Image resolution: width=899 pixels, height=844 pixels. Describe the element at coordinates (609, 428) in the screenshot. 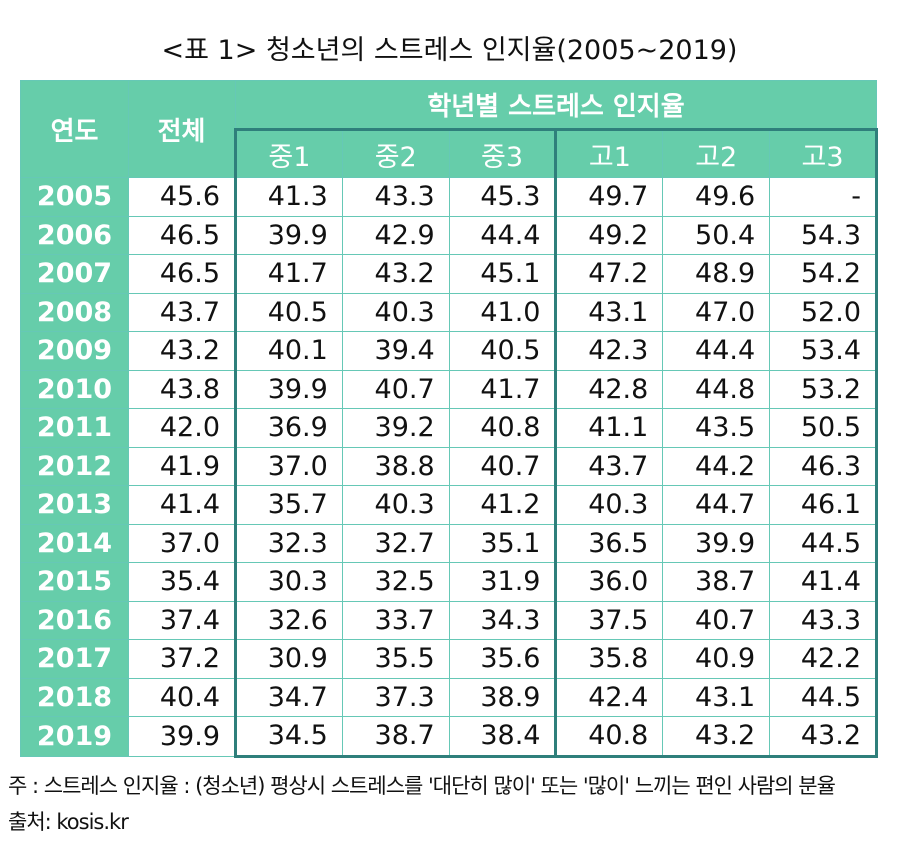

I see `grade-cell: 41.1` at that location.